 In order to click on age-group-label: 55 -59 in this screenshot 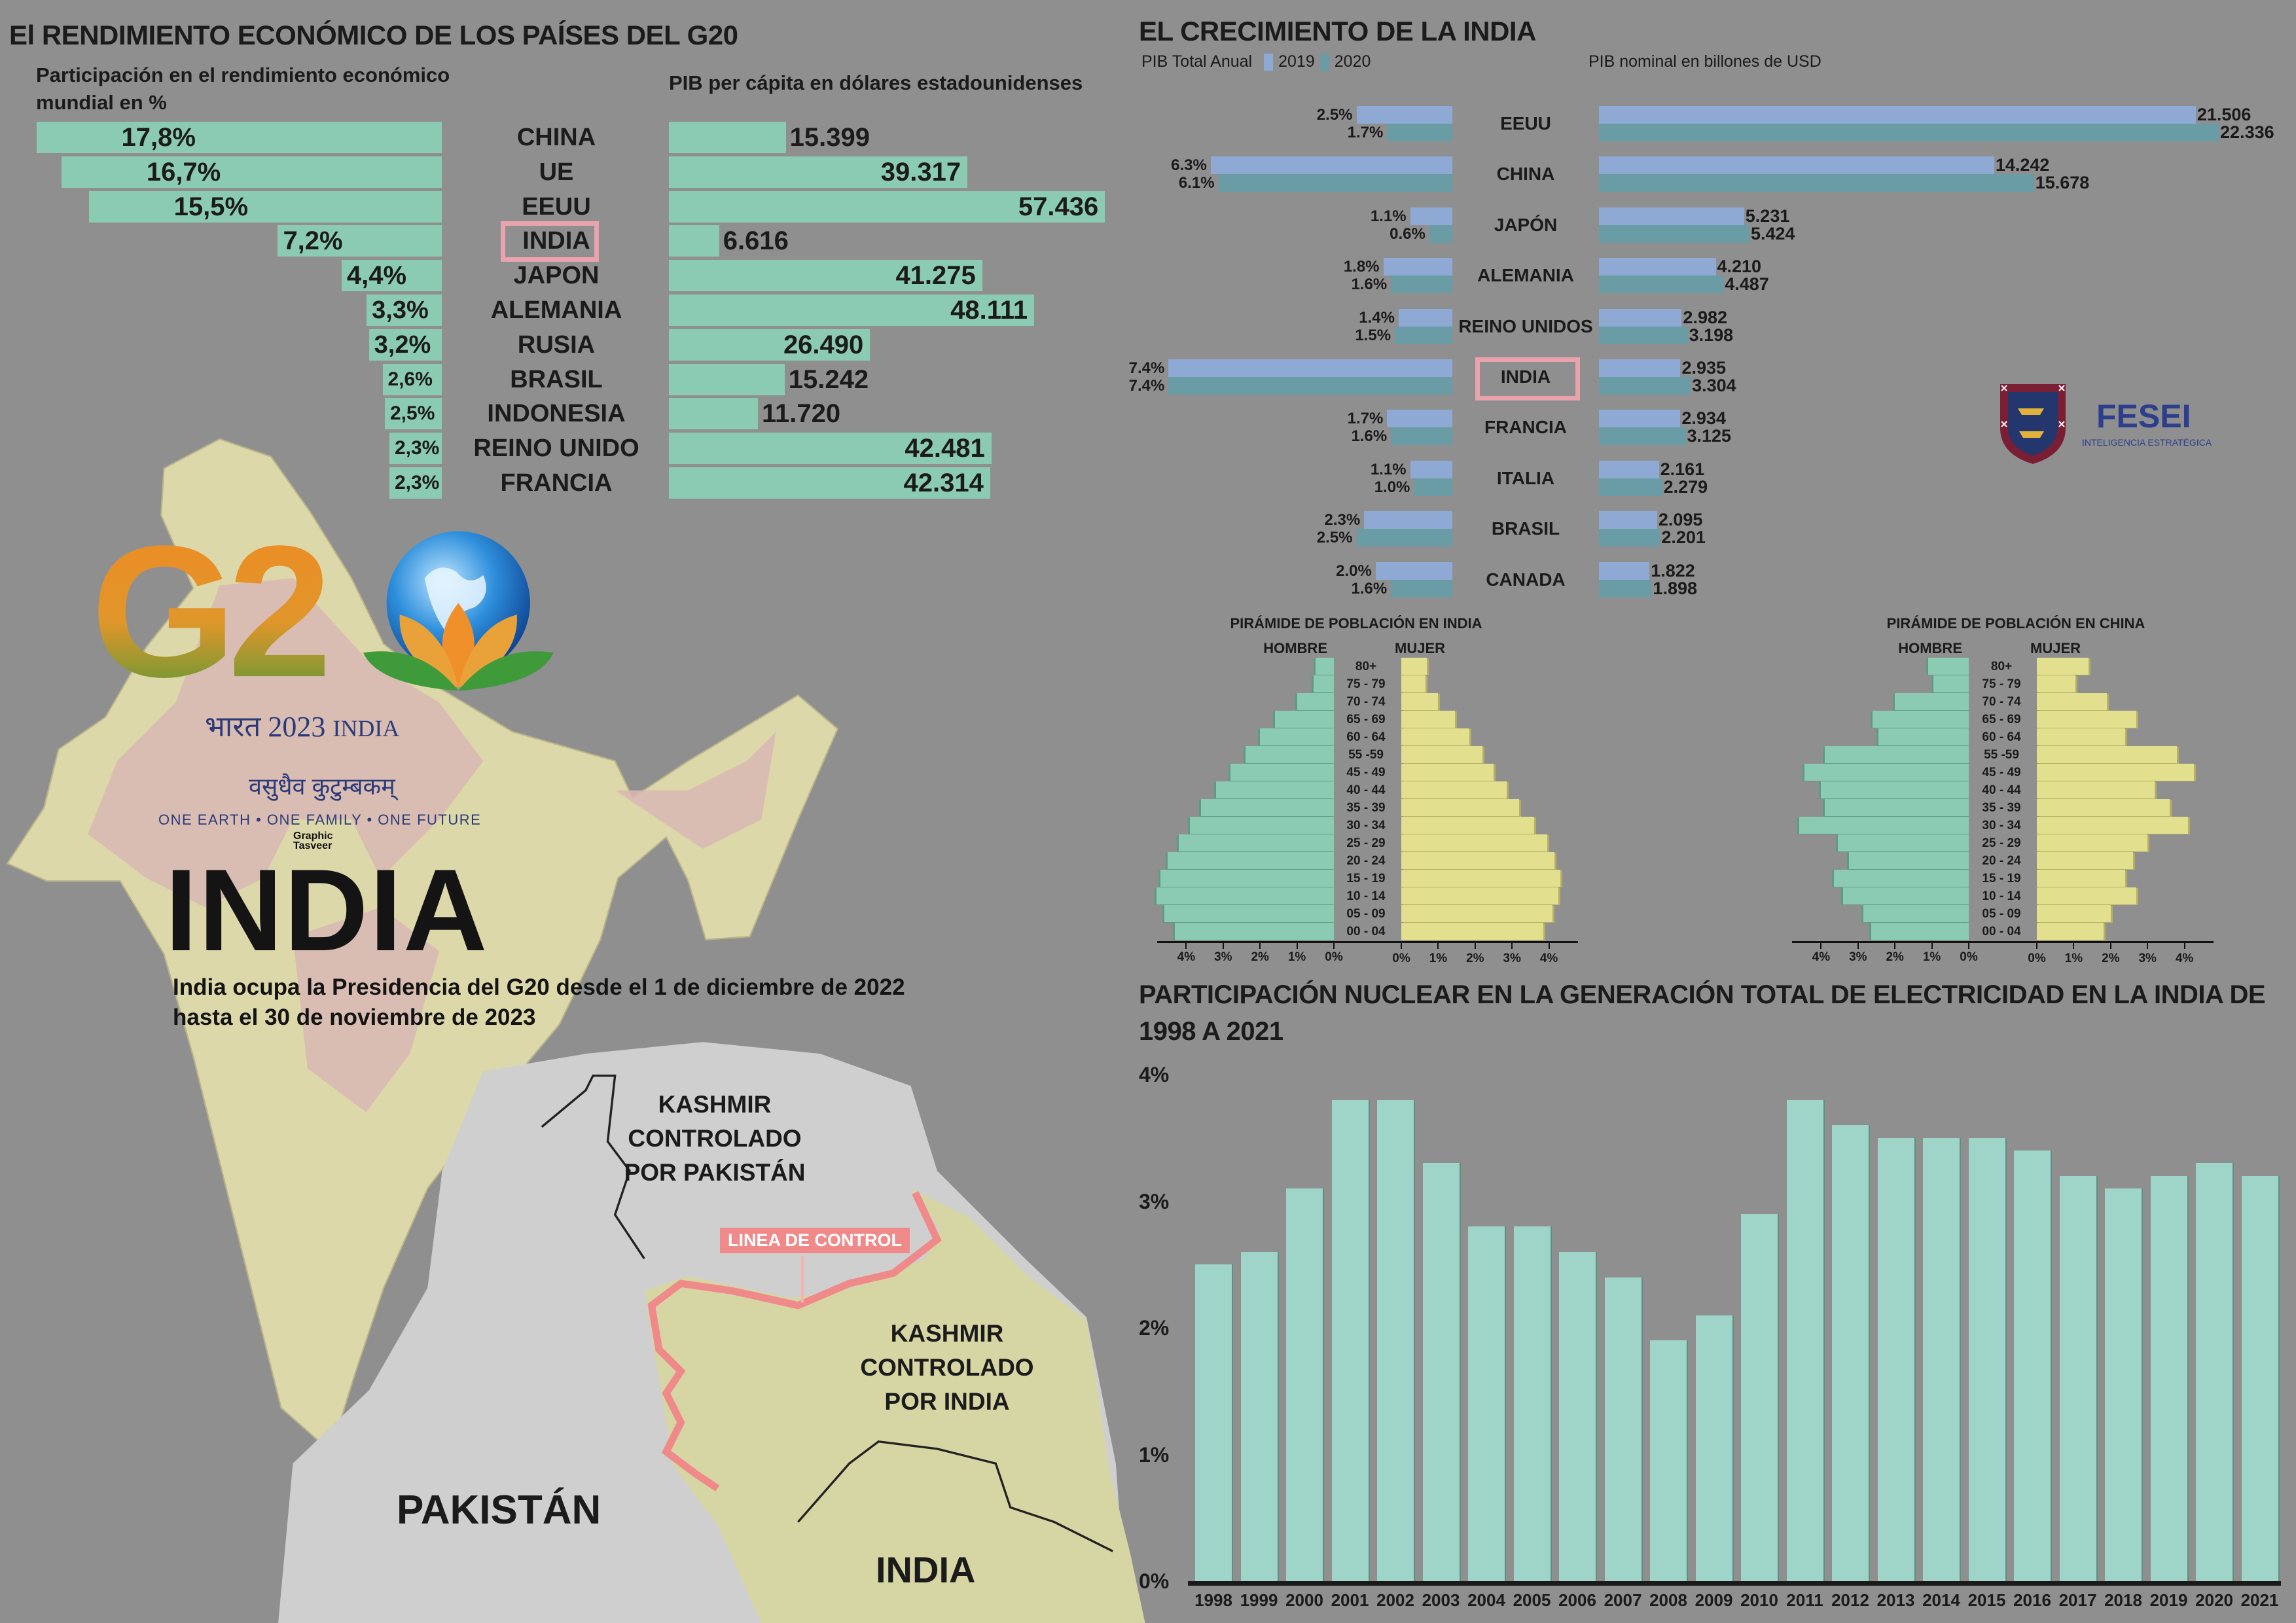, I will do `click(1366, 755)`.